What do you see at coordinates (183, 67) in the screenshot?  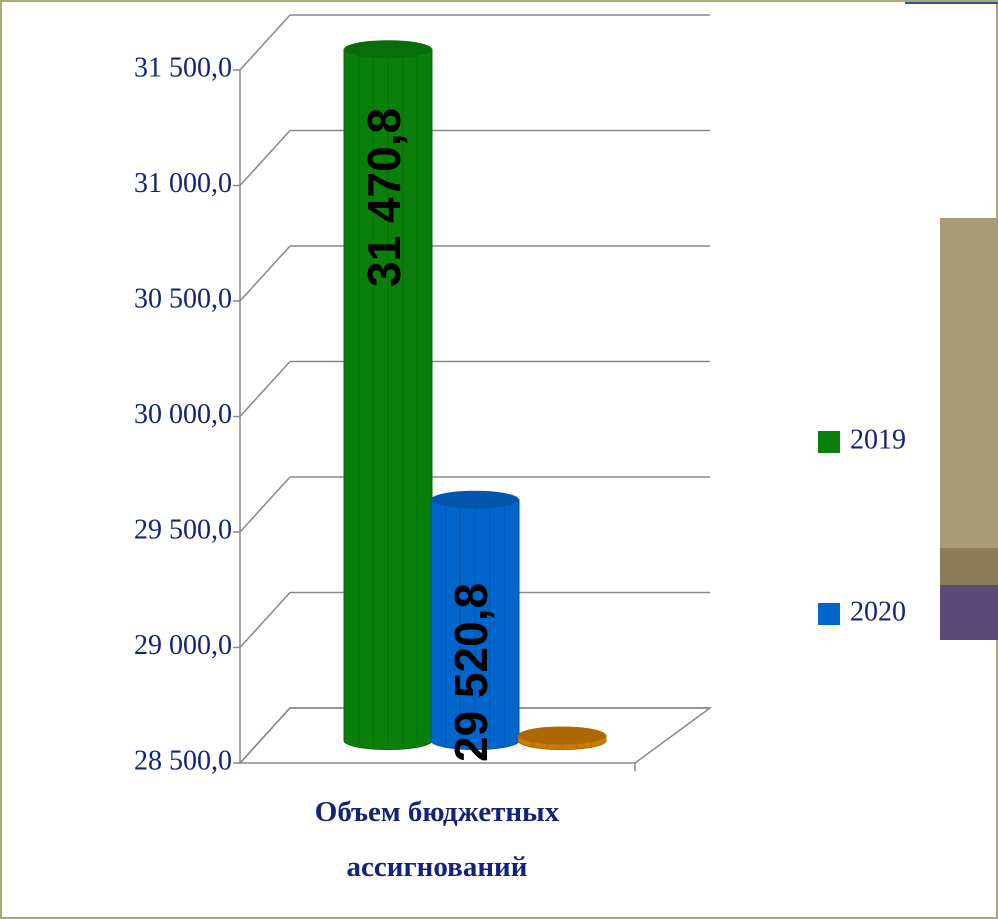 I see `y-tick-label: 31 500,0` at bounding box center [183, 67].